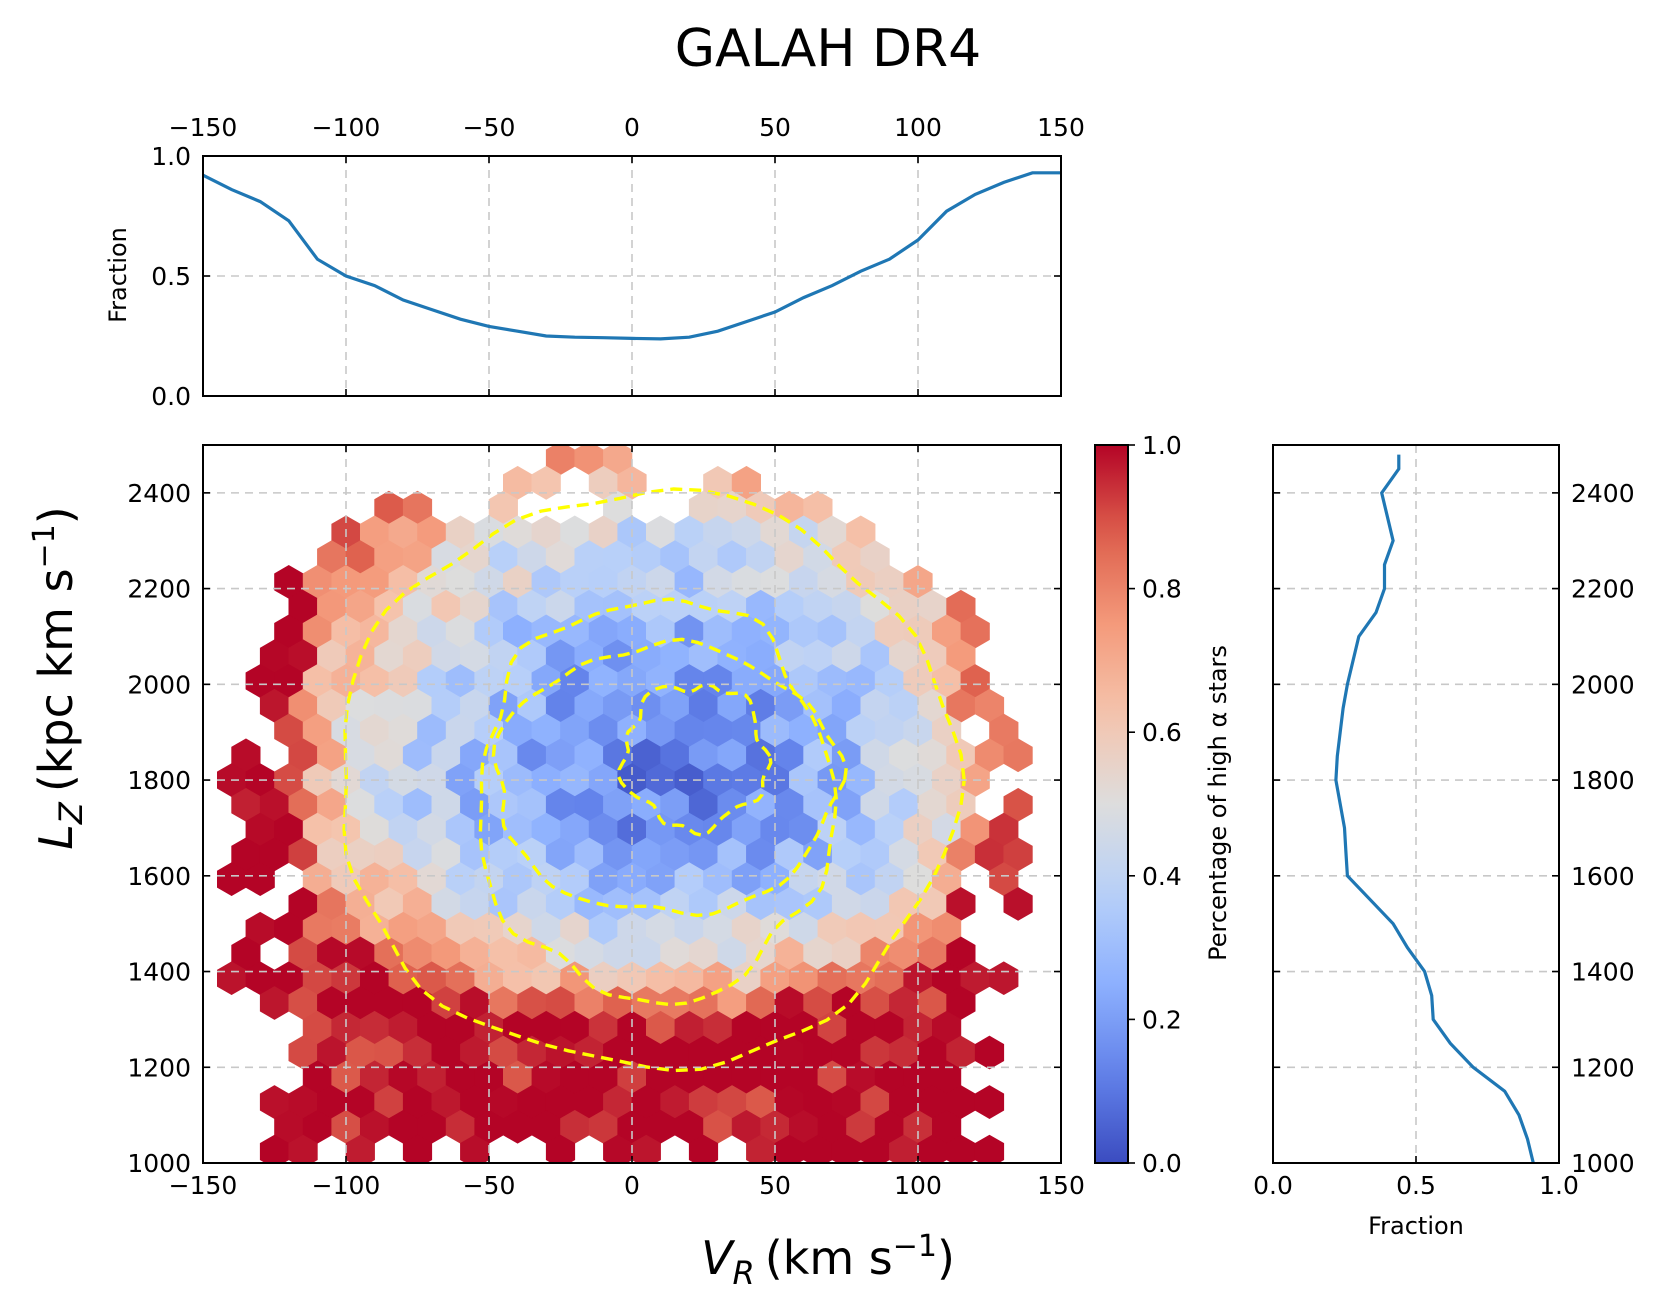 This screenshot has width=1661, height=1306. Describe the element at coordinates (1603, 1067) in the screenshot. I see `right-ytick-label: 1200` at that location.